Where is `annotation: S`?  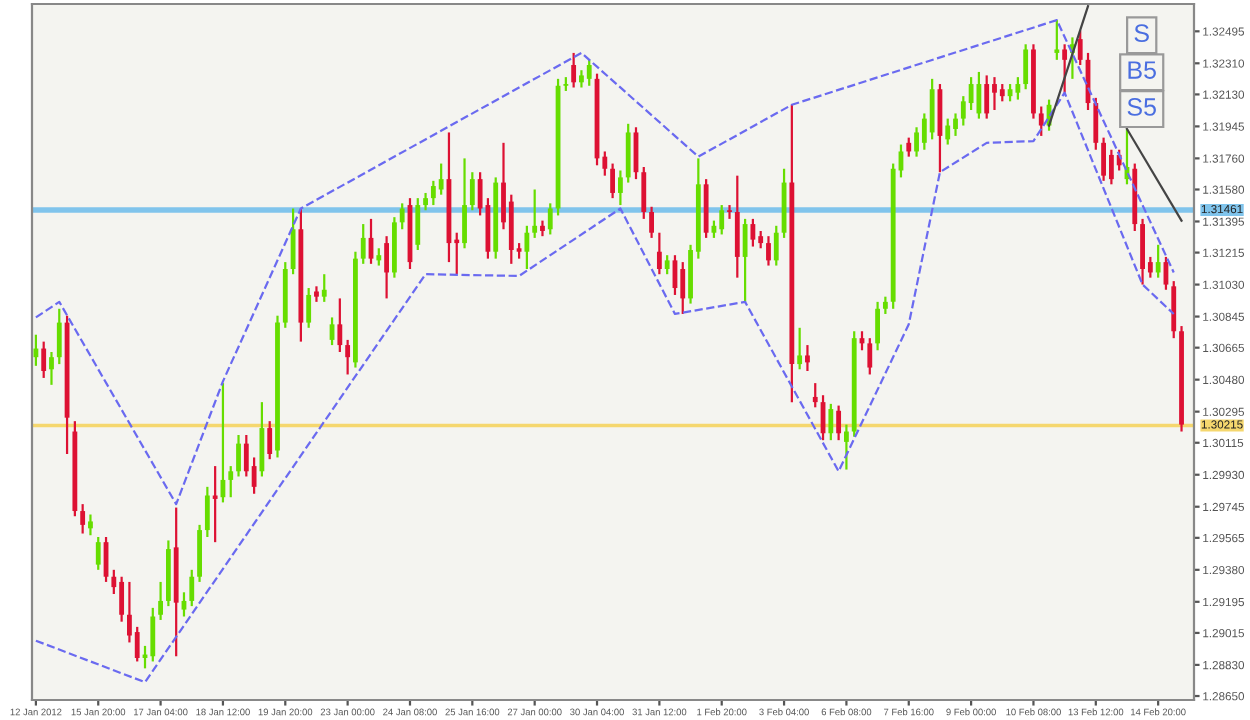 annotation: S is located at coordinates (1141, 33).